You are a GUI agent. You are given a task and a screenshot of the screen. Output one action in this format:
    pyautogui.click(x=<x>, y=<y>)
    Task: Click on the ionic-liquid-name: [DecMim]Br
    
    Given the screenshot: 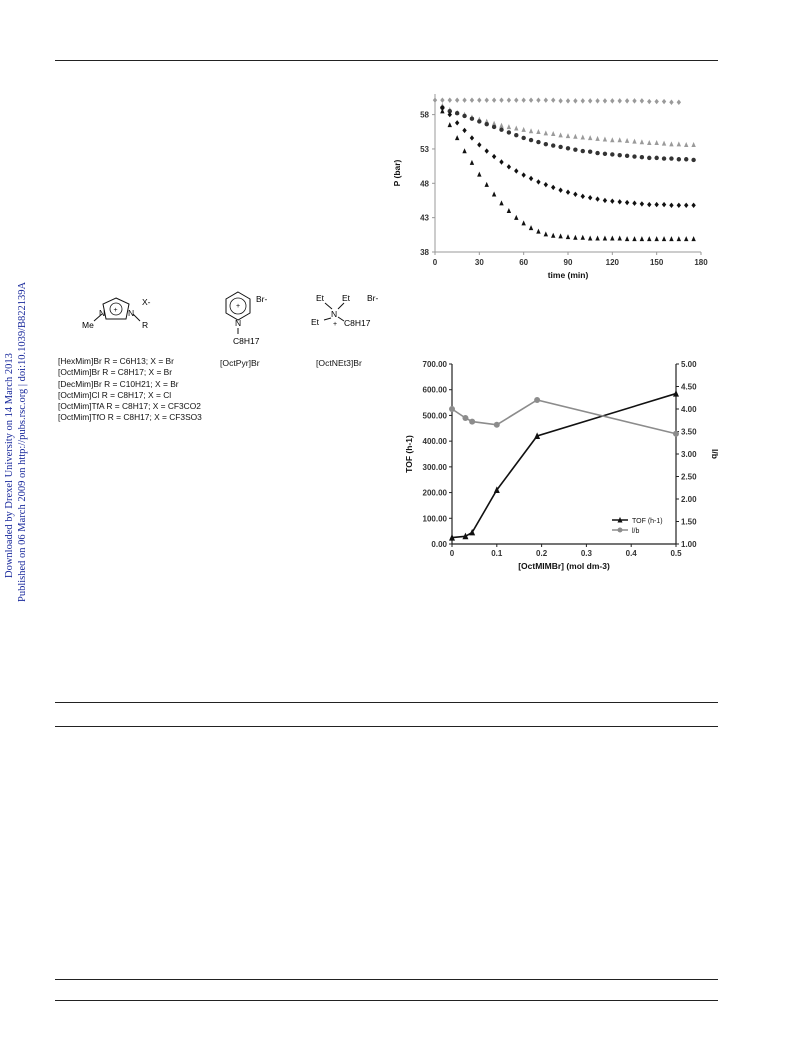 What is the action you would take?
    pyautogui.click(x=80, y=383)
    